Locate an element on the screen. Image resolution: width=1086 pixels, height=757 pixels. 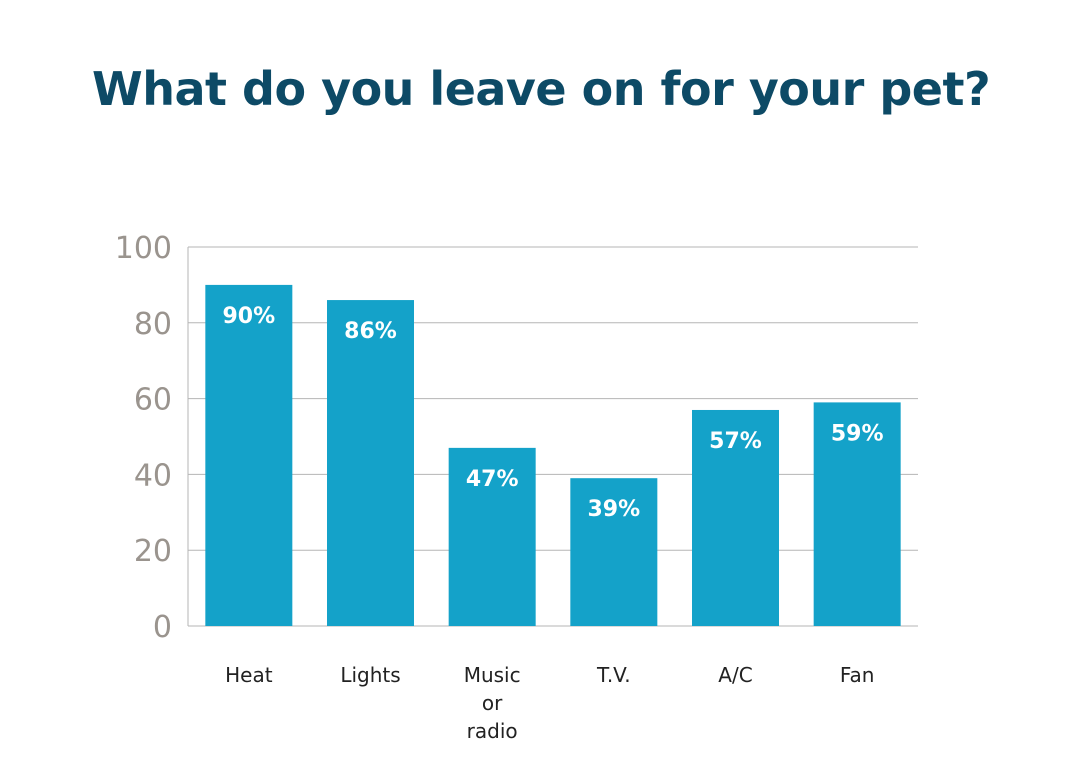
x-tick-label: or is located at coordinates (492, 703).